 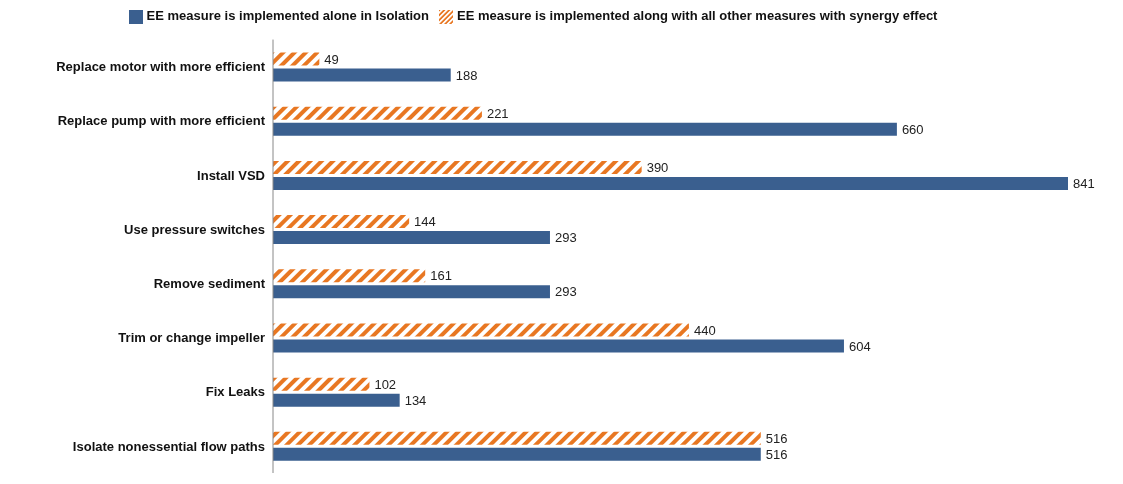 I want to click on data-label: 161, so click(x=441, y=276).